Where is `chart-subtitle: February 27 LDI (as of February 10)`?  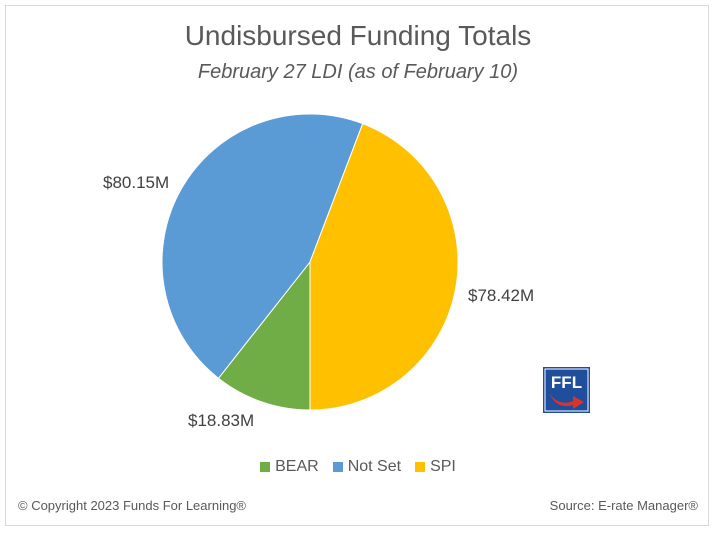
chart-subtitle: February 27 LDI (as of February 10) is located at coordinates (358, 72).